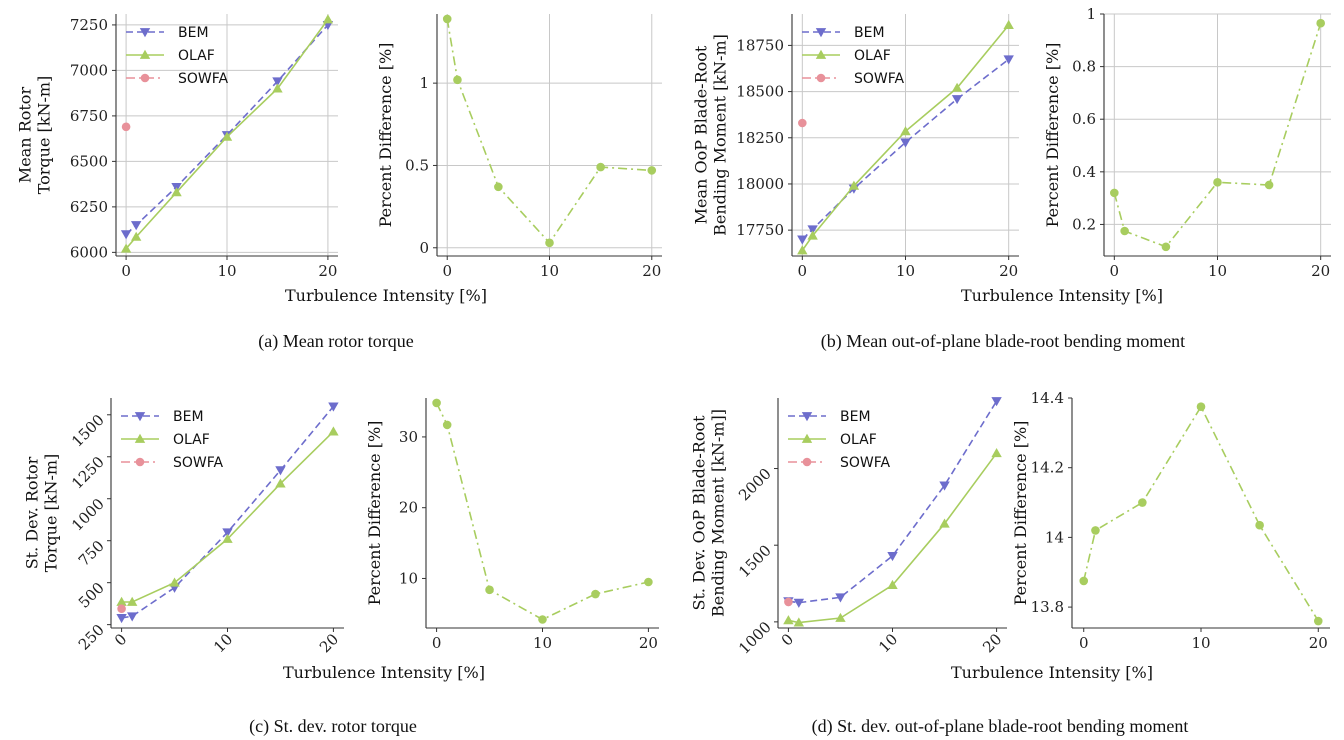 The width and height of the screenshot is (1344, 740). What do you see at coordinates (25, 135) in the screenshot?
I see `y-axis-title: Mean Rotor` at bounding box center [25, 135].